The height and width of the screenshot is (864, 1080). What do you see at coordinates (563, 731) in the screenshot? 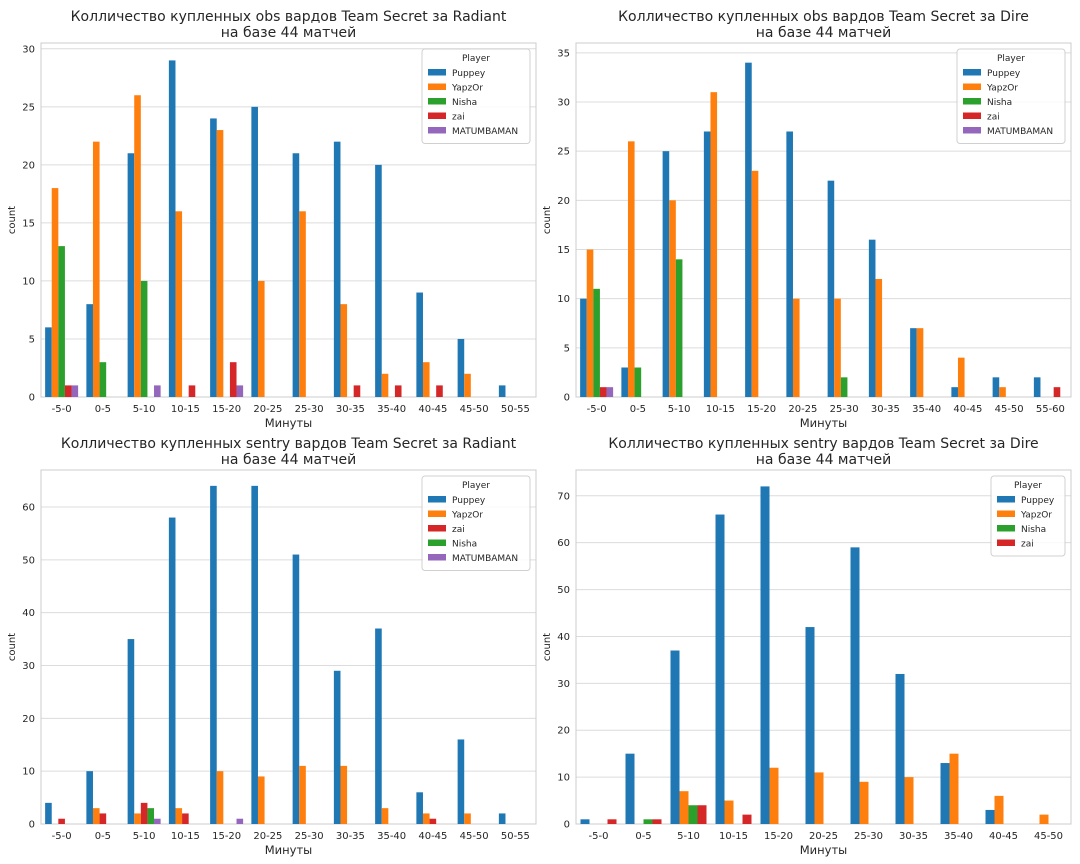
I see `y-tick-label: 20` at bounding box center [563, 731].